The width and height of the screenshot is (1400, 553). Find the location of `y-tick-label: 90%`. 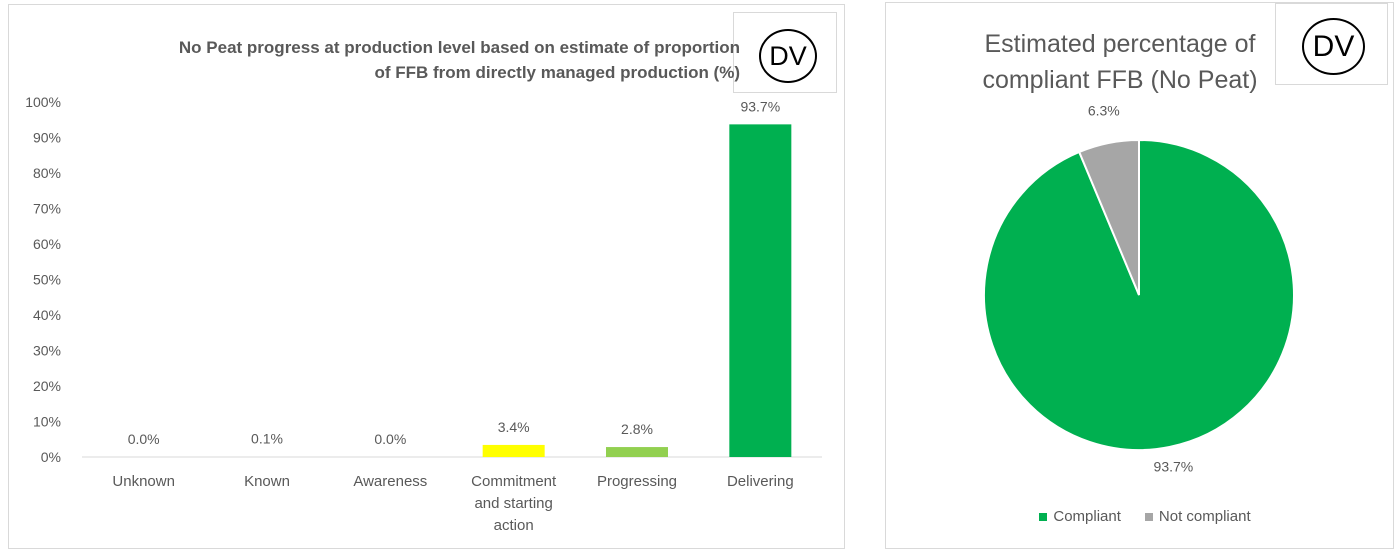

y-tick-label: 90% is located at coordinates (47, 138).